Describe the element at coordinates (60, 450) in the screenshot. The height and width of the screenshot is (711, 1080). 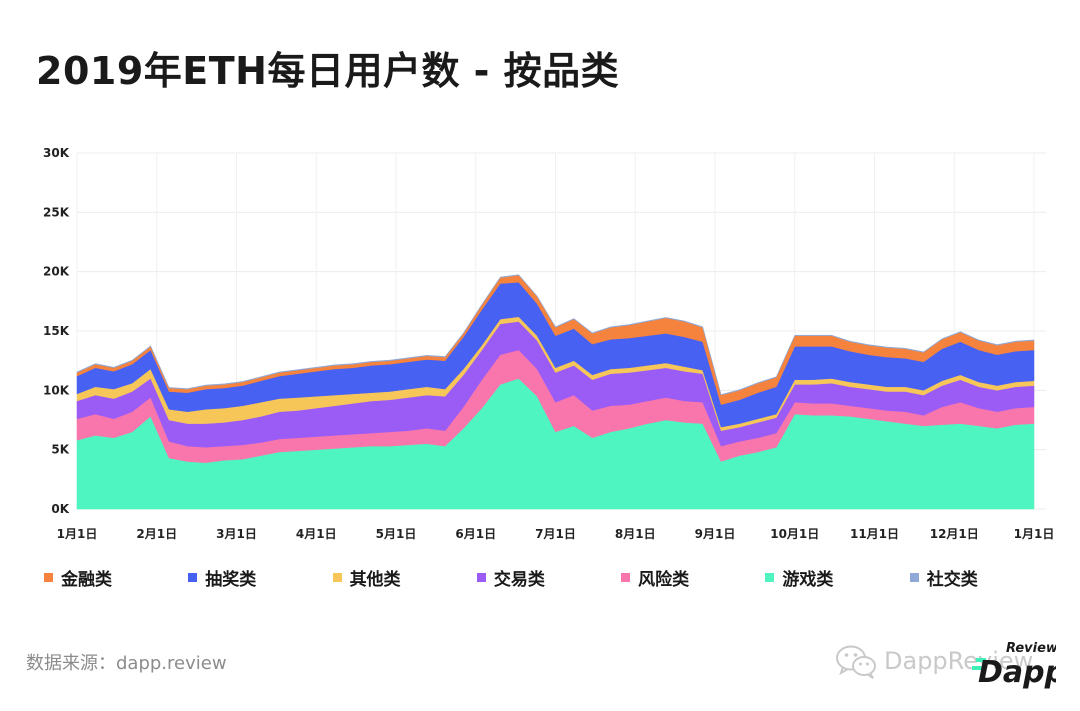
I see `y-tick-label: 5K` at that location.